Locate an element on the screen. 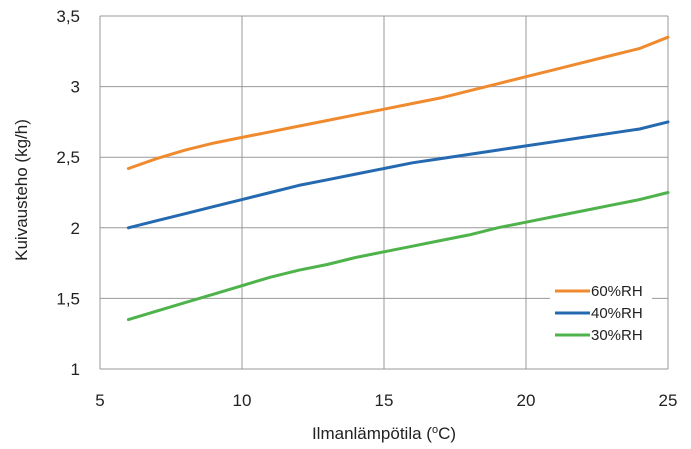 The width and height of the screenshot is (691, 449). legend-label-0: 60%RH is located at coordinates (617, 291).